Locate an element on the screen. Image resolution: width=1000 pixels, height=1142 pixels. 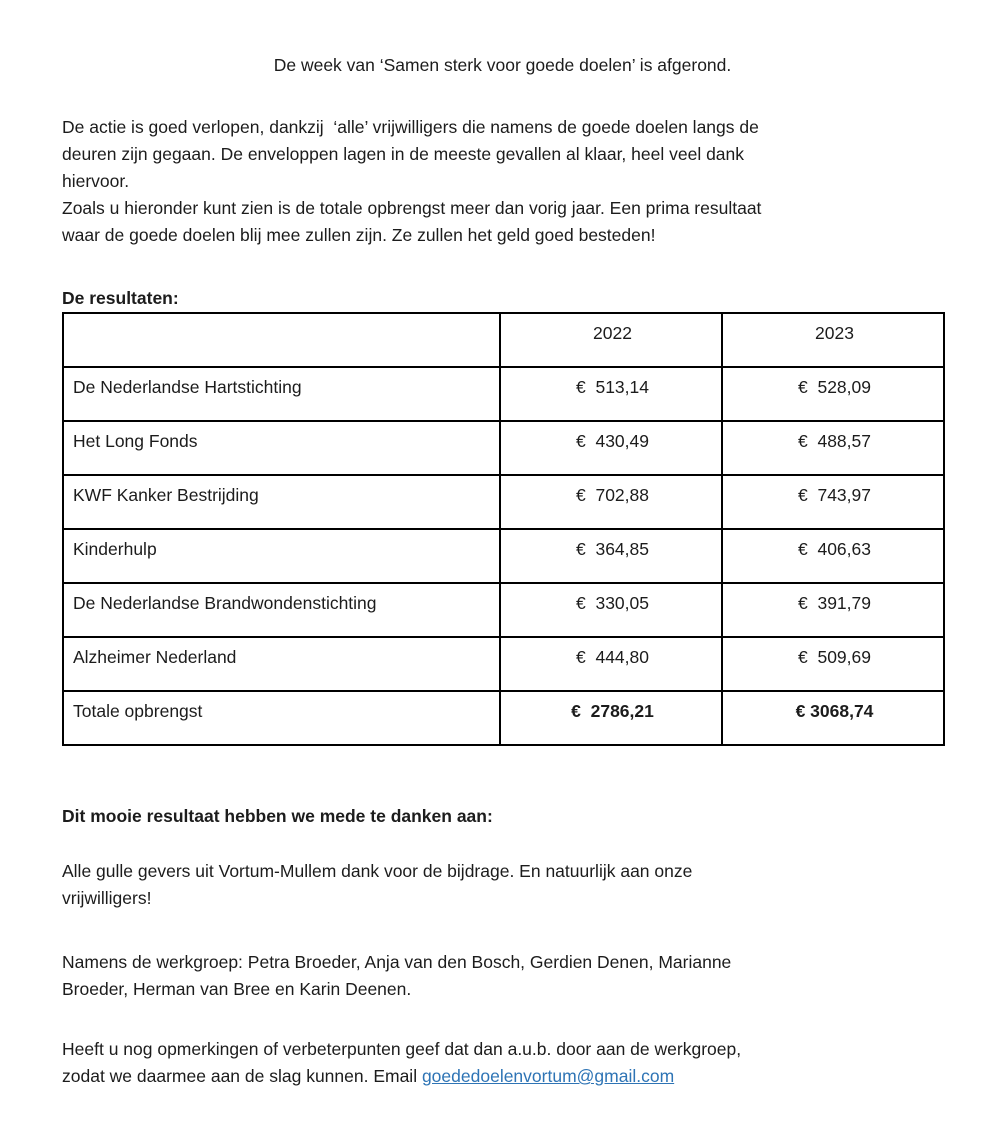
table-row: KWF Kanker Bestrijding € 702,88 € 743,97 is located at coordinates (503, 502).